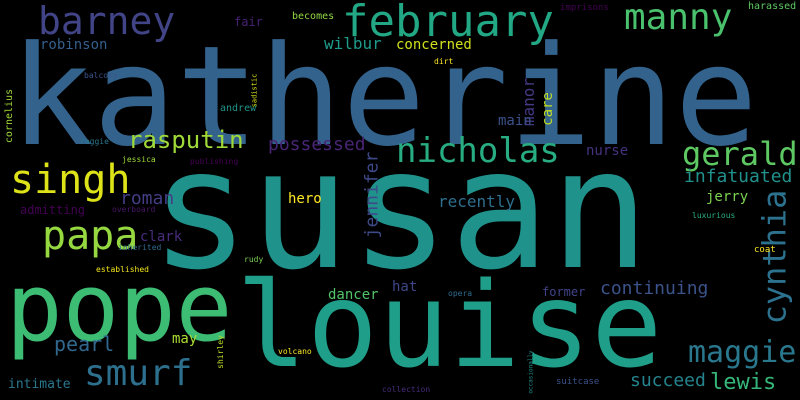  I want to click on word-wilbur: wilbur, so click(353, 43).